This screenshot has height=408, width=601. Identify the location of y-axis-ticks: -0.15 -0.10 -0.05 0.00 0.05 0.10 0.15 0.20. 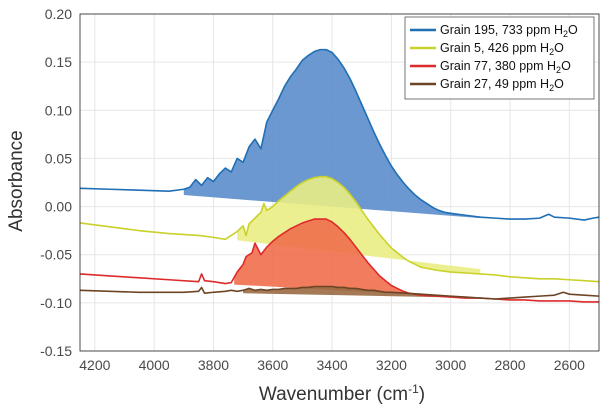
(56, 182).